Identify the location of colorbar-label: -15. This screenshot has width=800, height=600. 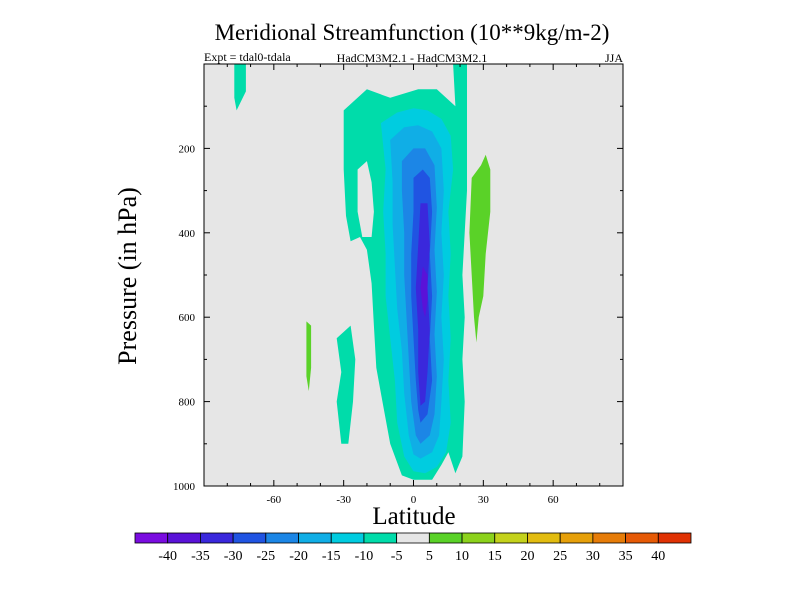
(331, 556).